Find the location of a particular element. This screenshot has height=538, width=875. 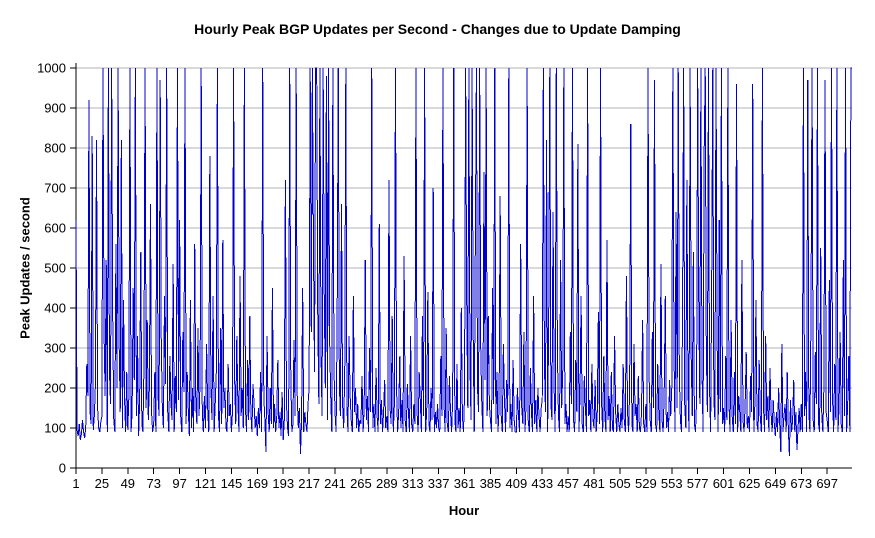

x-tick-label: 577 is located at coordinates (698, 483).